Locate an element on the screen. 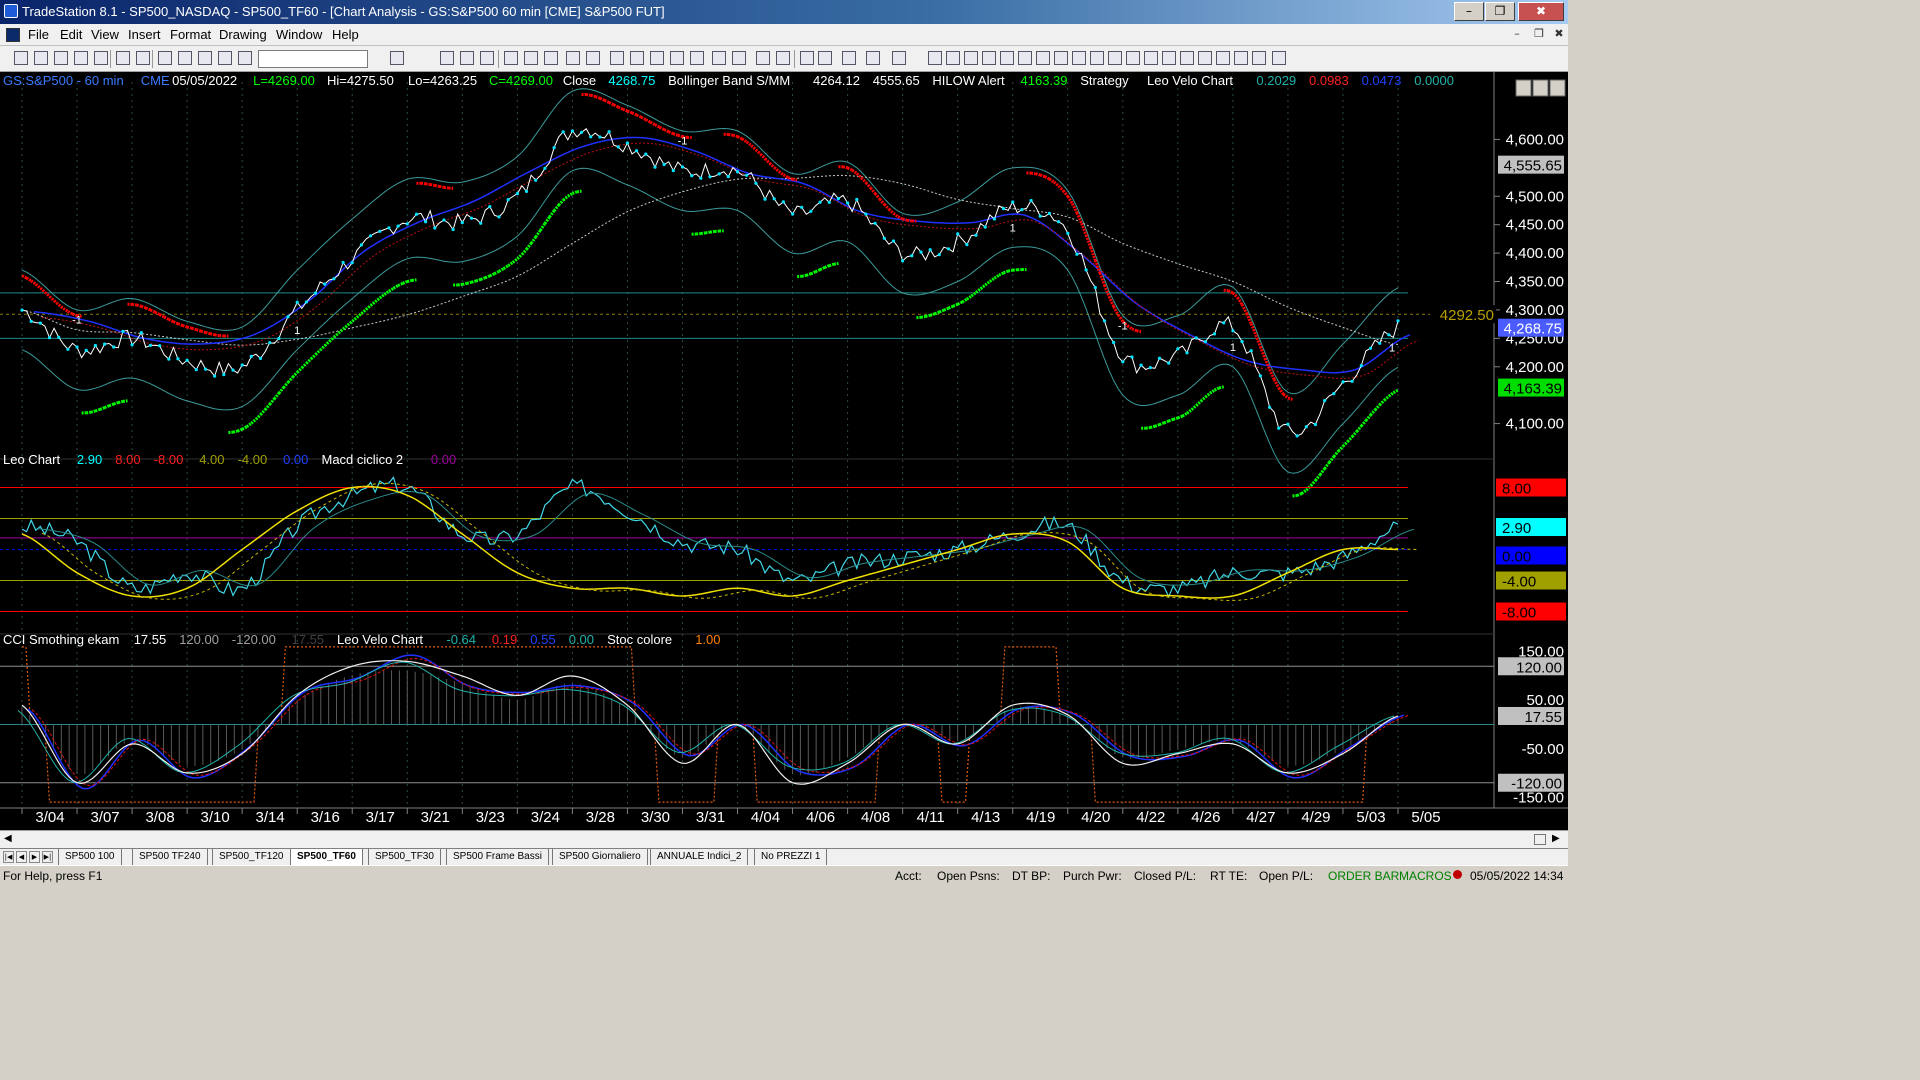 This screenshot has width=1920, height=1080. line-chart-icon is located at coordinates (677, 58).